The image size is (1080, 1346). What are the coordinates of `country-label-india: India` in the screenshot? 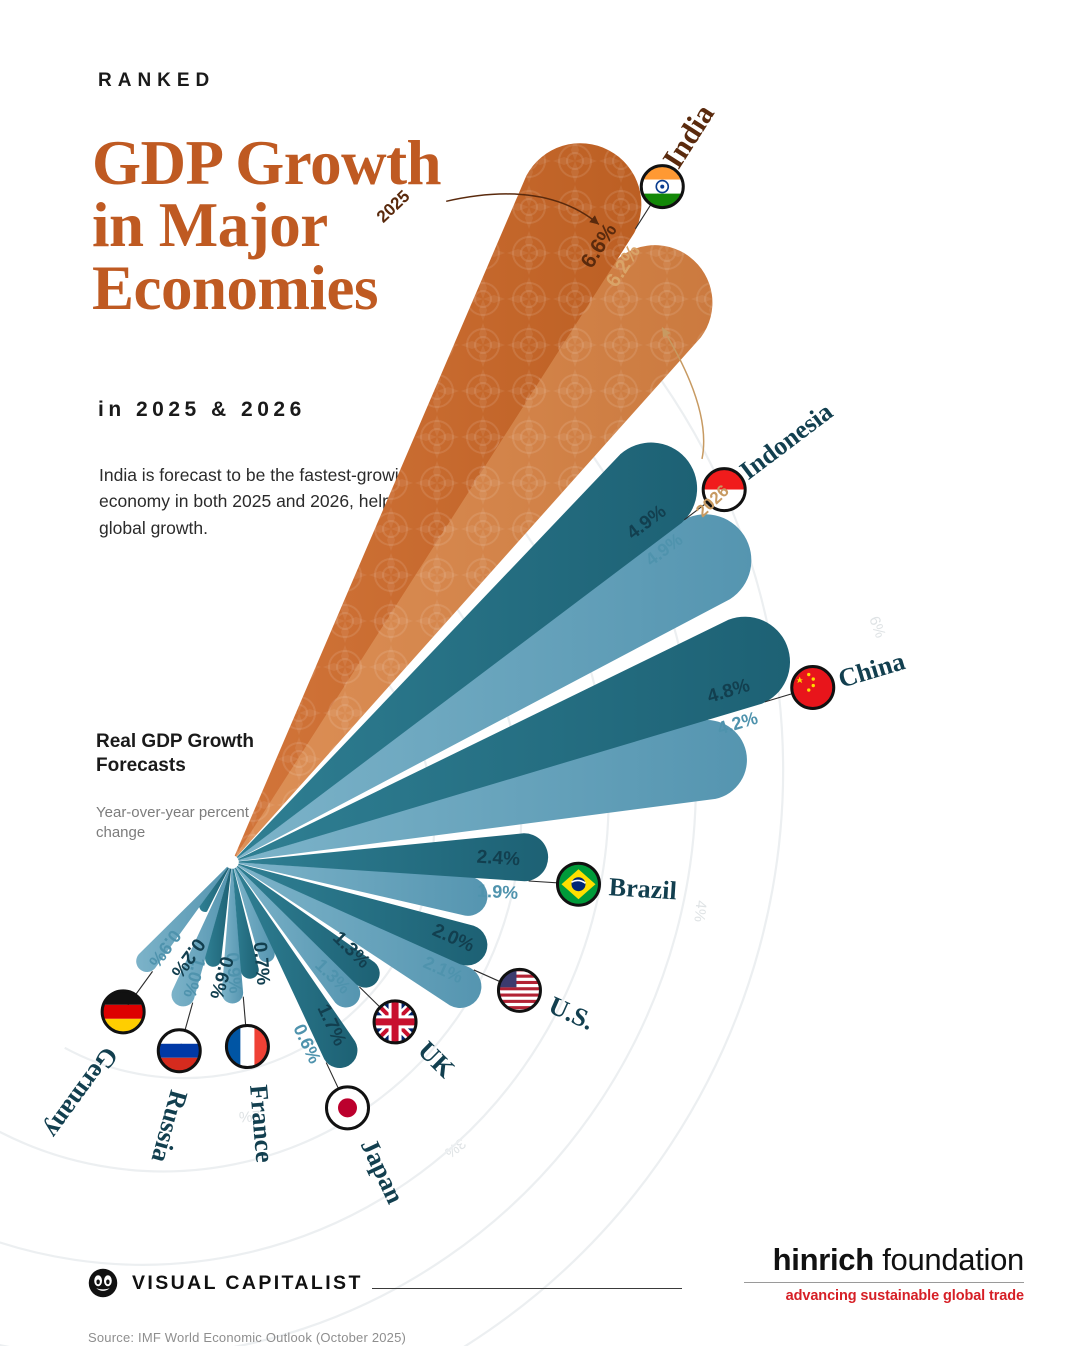 It's located at (688, 136).